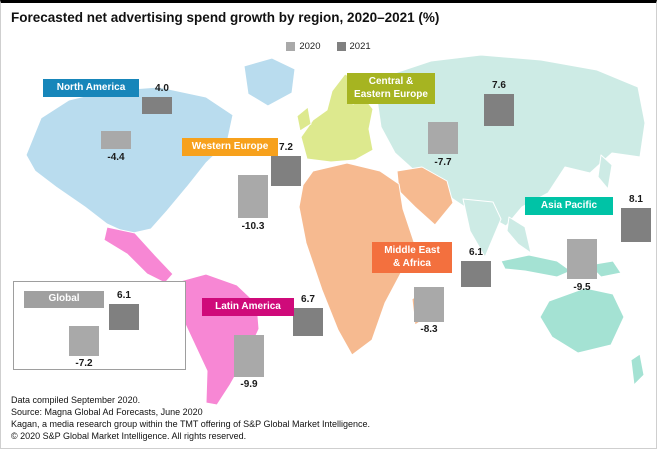 The image size is (657, 449). I want to click on legend-item-2020: 2020, so click(303, 46).